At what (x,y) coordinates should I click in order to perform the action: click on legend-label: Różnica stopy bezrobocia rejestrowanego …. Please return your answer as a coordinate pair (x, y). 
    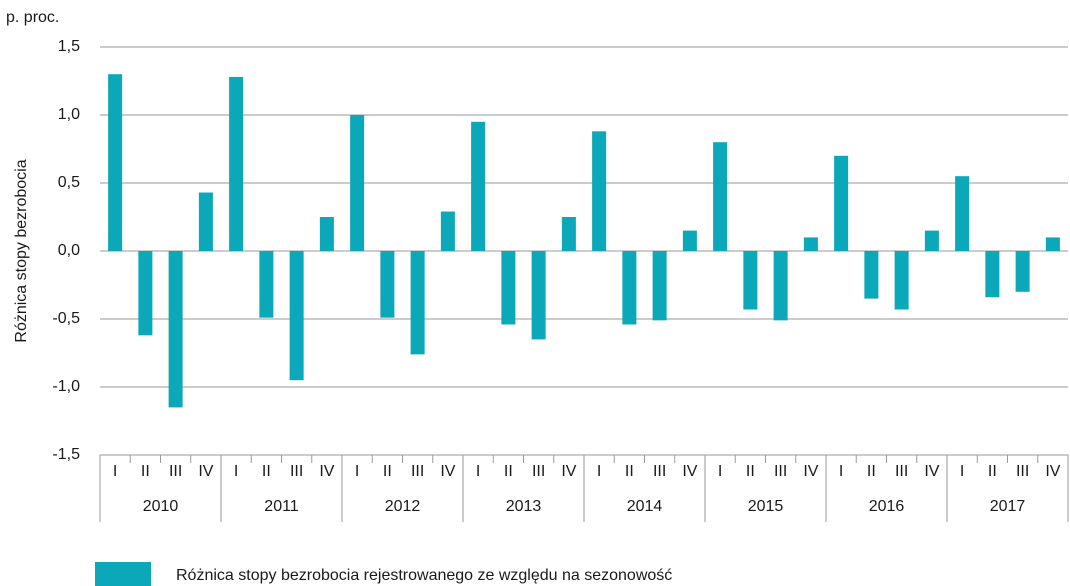
    Looking at the image, I should click on (424, 575).